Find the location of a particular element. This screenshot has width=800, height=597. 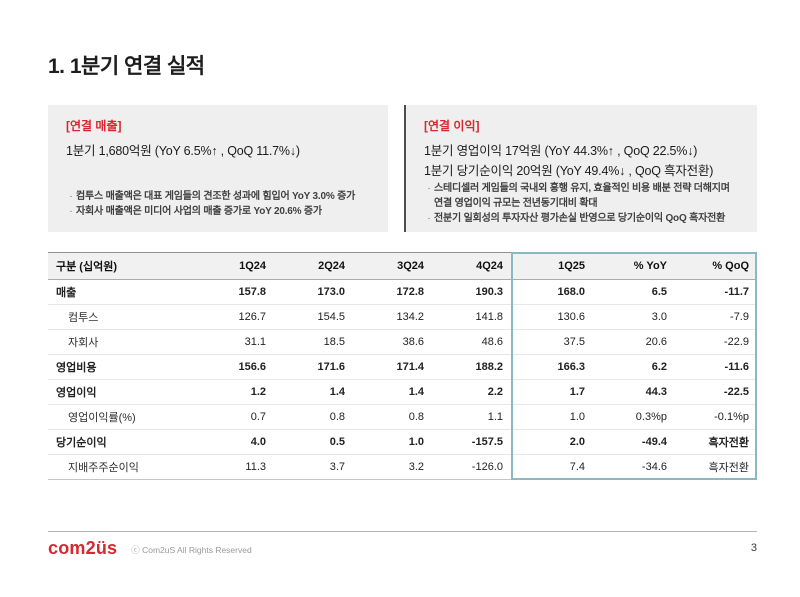

table-cell: 4.0 is located at coordinates (234, 442).